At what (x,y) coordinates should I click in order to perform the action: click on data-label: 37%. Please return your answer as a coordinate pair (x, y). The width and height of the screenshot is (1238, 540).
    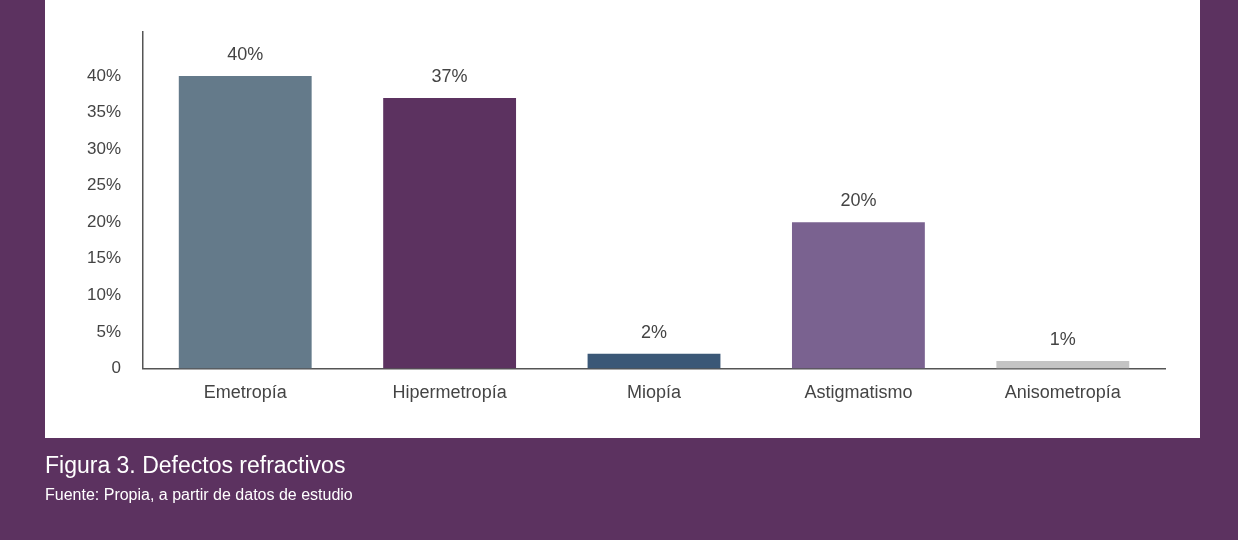
    Looking at the image, I should click on (449, 75).